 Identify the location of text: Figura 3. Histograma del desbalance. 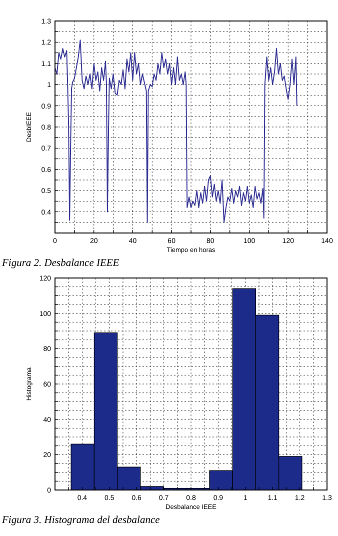
(80, 520).